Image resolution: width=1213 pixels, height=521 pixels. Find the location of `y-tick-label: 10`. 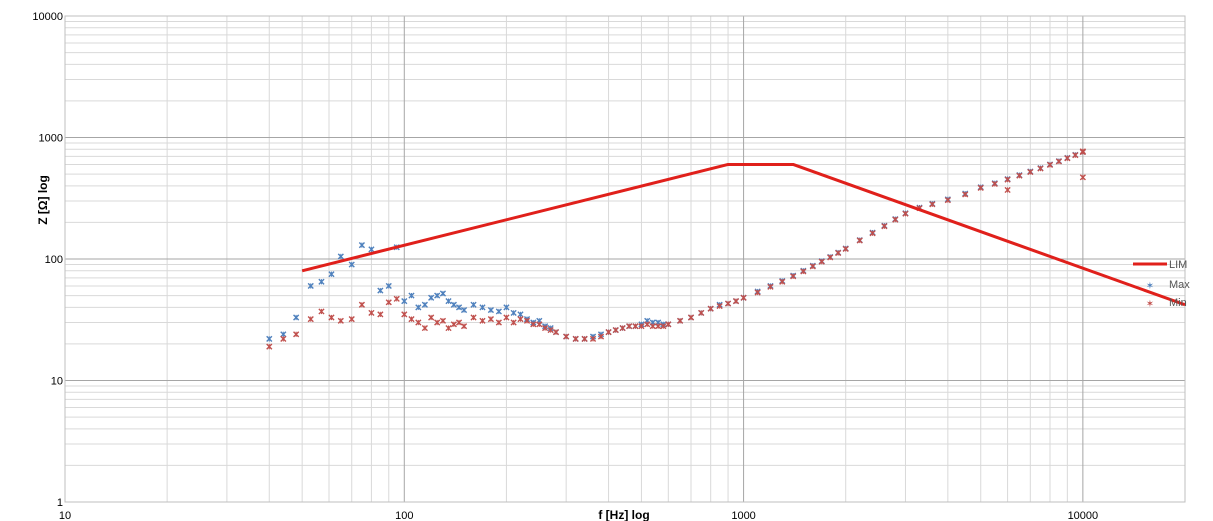

y-tick-label: 10 is located at coordinates (57, 382).